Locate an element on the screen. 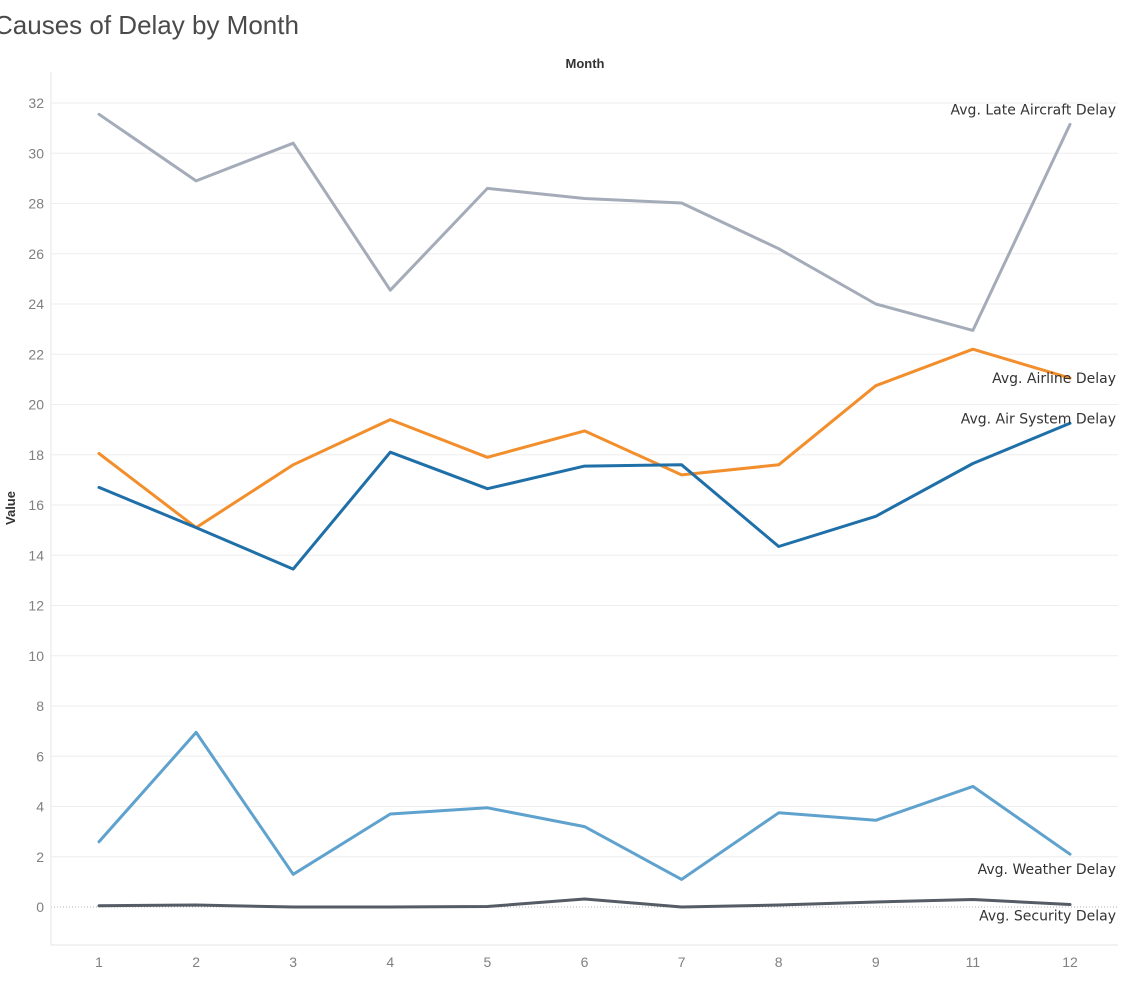 The image size is (1130, 983). x-tick-label: 1 is located at coordinates (99, 962).